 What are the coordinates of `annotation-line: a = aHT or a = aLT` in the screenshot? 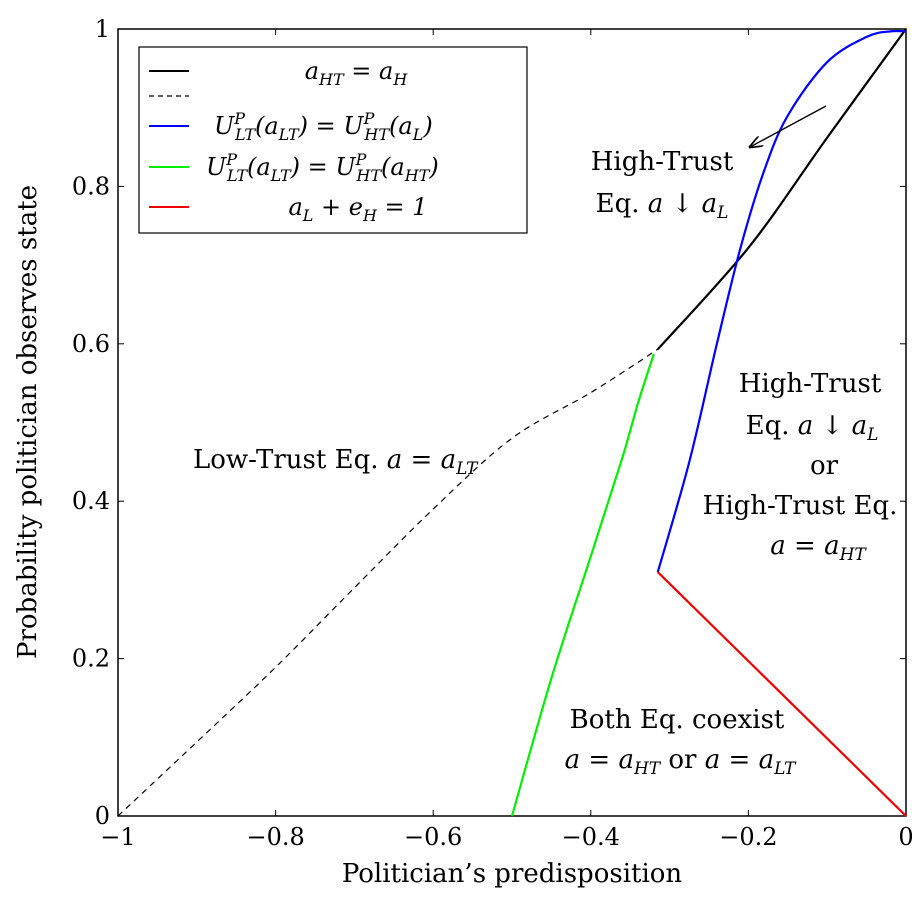 It's located at (681, 762).